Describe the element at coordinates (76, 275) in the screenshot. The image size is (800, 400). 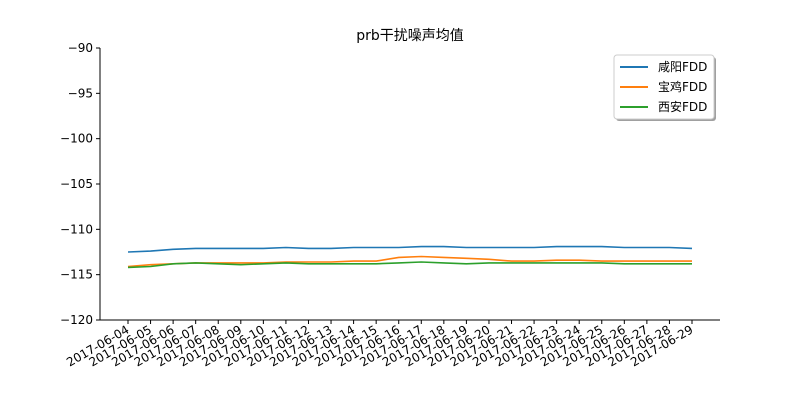
I see `y-tick-label: −115` at that location.